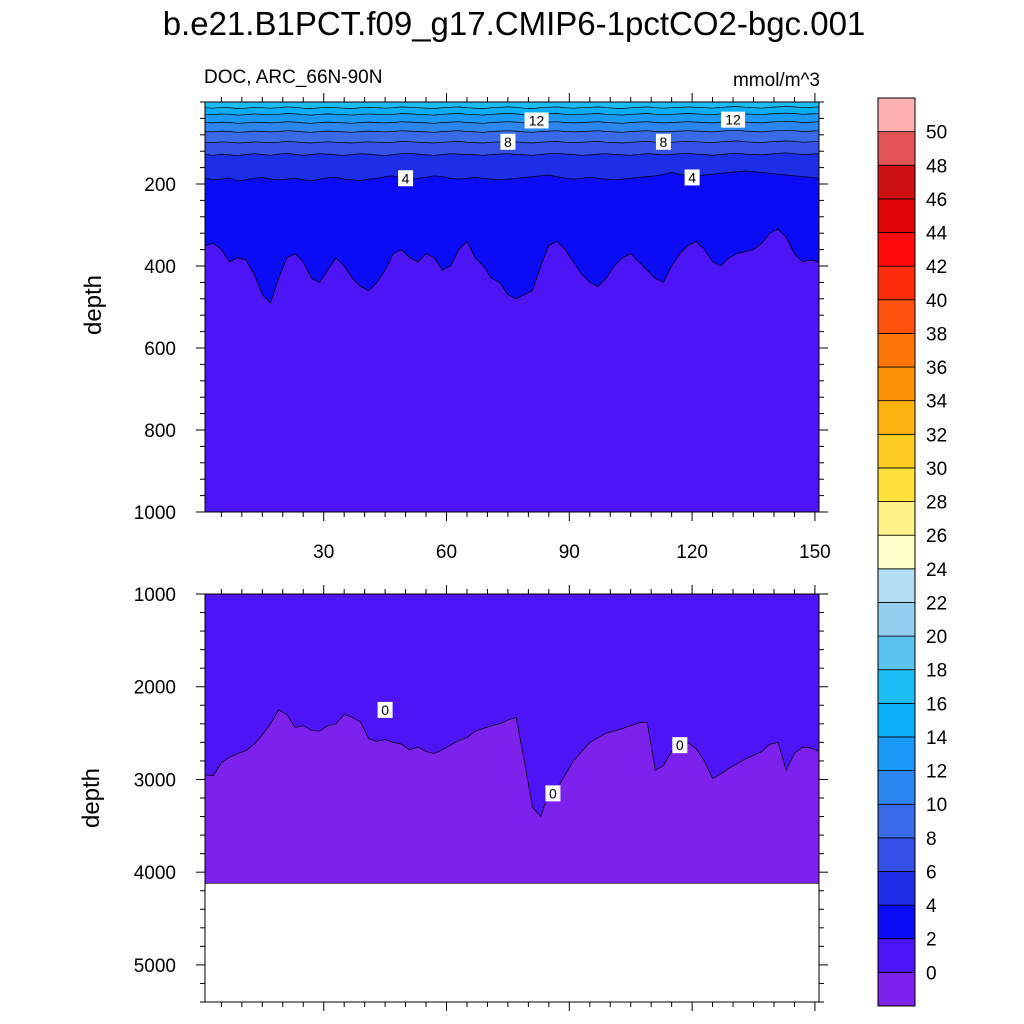 Image resolution: width=1024 pixels, height=1024 pixels. I want to click on colorbar-tick-label: 38, so click(936, 334).